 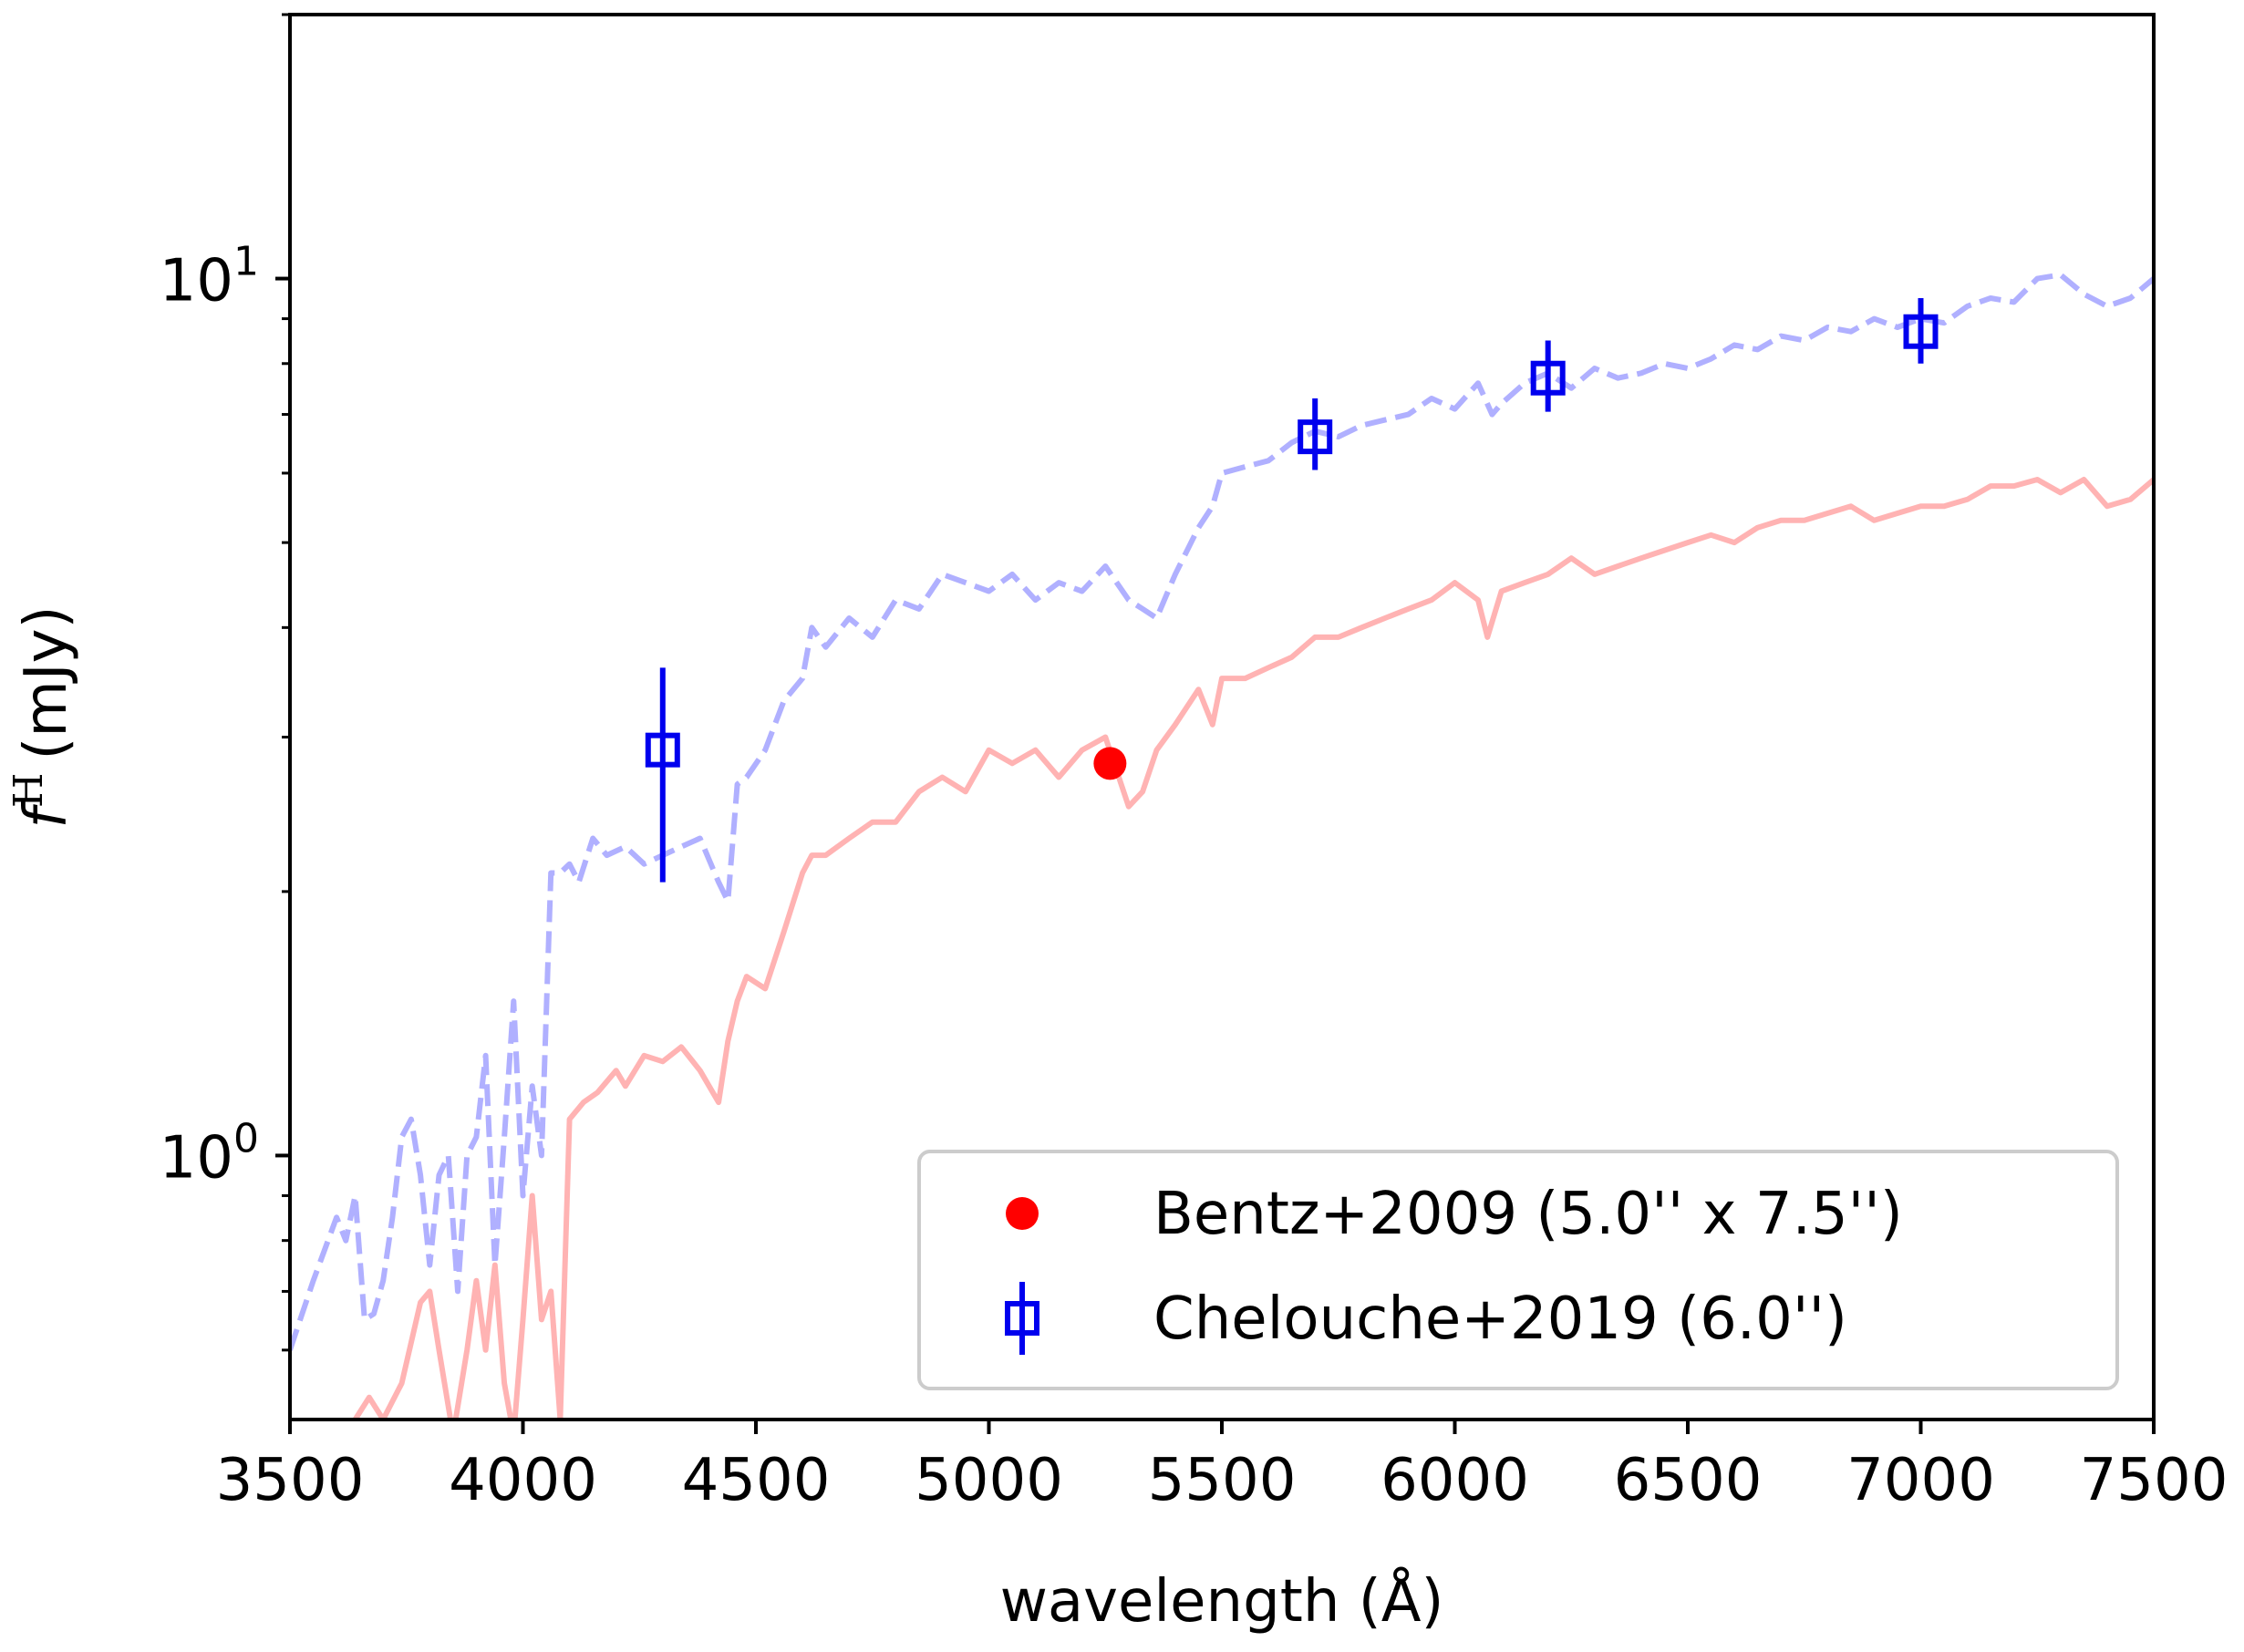 I want to click on x-tick-label-5000: 5000, so click(x=989, y=1480).